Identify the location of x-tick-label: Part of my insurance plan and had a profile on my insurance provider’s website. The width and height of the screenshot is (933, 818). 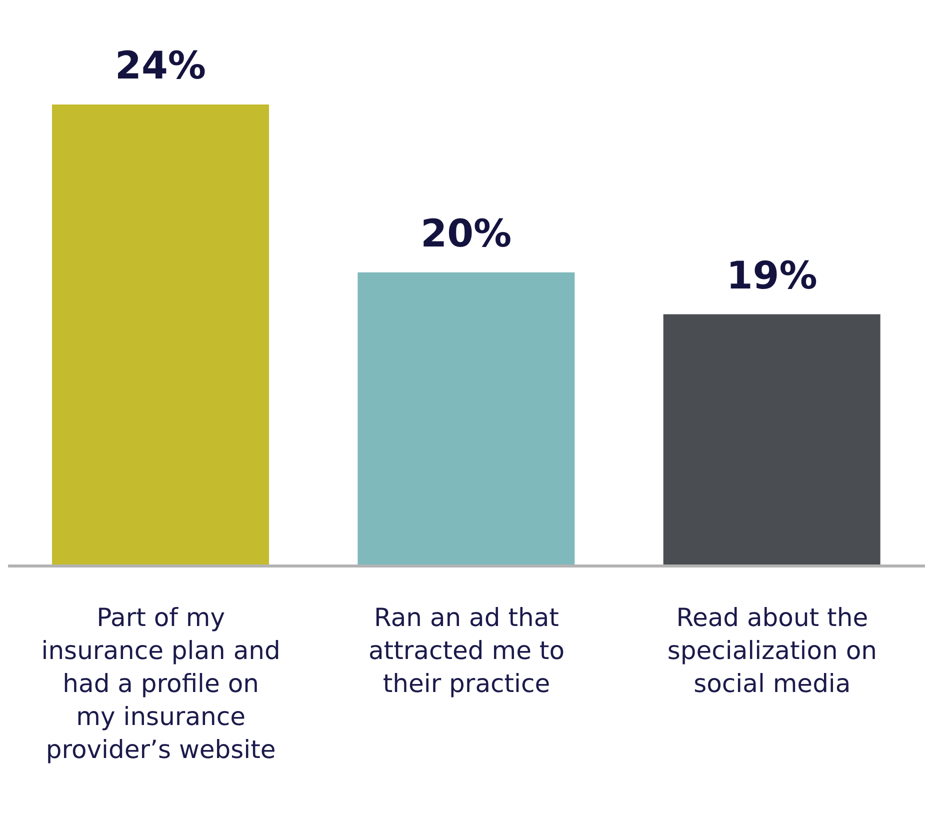
(160, 683).